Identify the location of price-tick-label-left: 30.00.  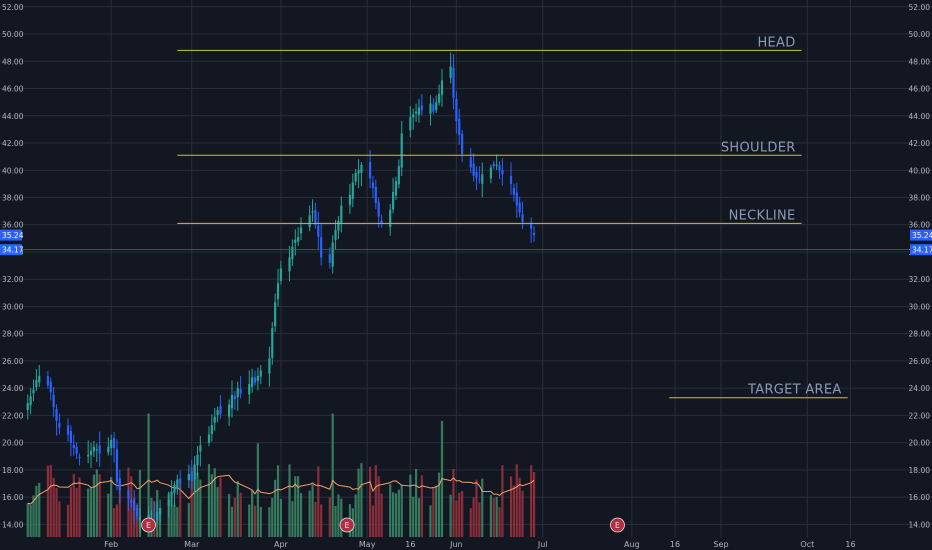
(13, 306).